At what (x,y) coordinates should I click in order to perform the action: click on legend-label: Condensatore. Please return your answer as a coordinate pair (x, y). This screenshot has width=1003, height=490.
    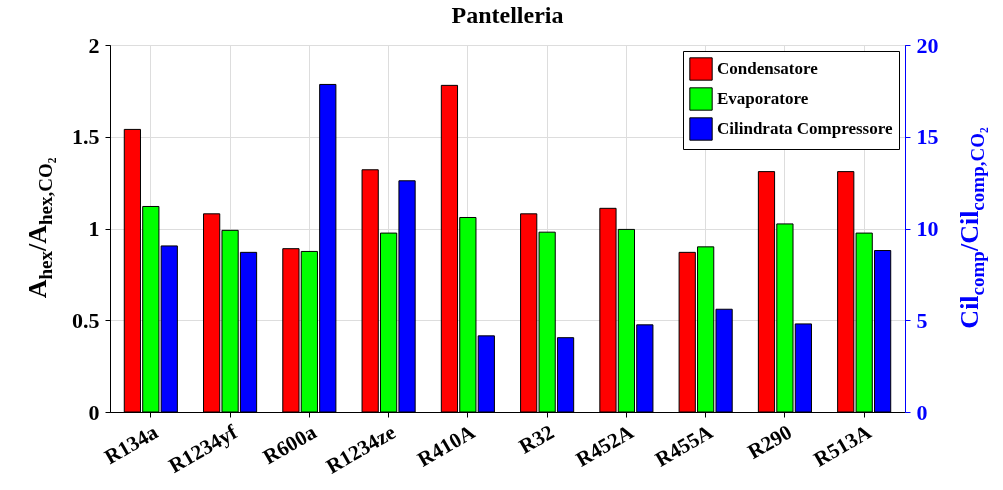
    Looking at the image, I should click on (768, 68).